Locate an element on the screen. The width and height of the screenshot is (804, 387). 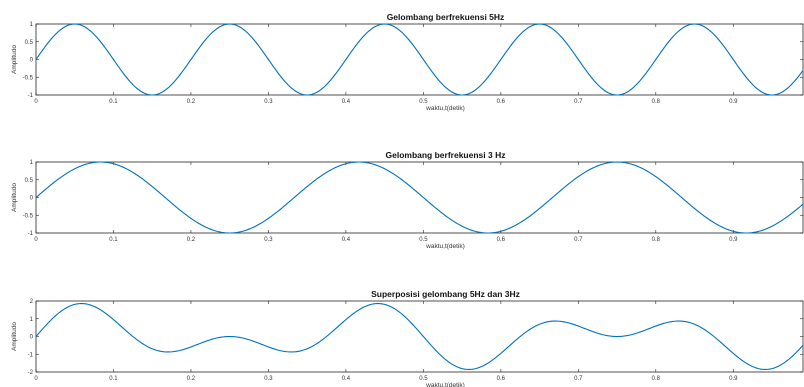
y-tick-label: -2 is located at coordinates (31, 373).